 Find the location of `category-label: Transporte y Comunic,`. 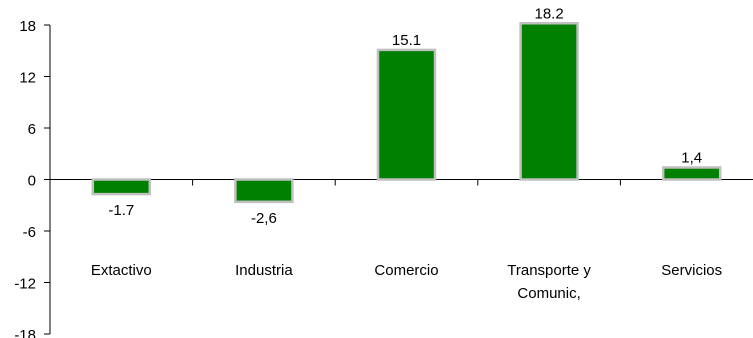

category-label: Transporte y Comunic, is located at coordinates (549, 282).